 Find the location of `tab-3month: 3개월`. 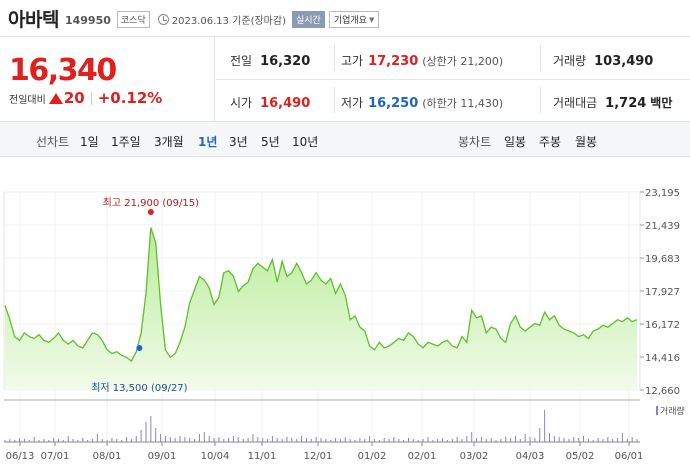

tab-3month: 3개월 is located at coordinates (169, 142).